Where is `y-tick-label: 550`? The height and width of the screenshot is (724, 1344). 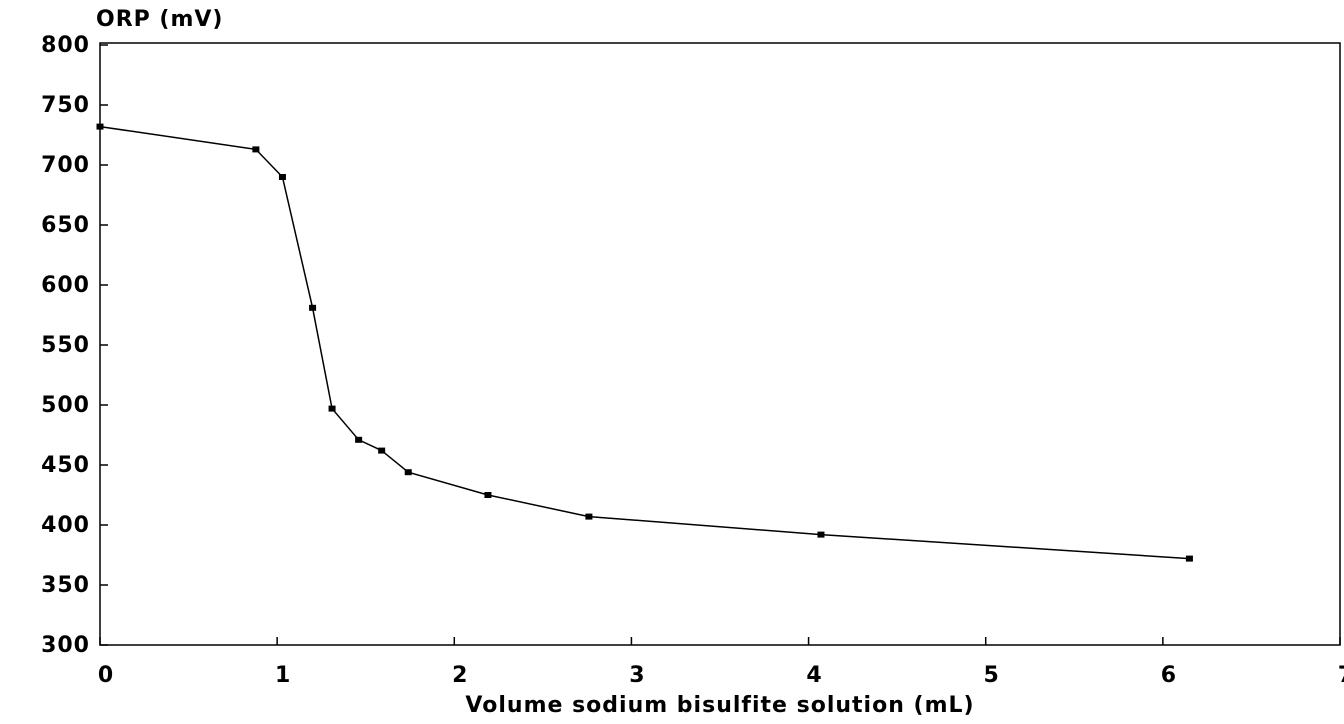
y-tick-label: 550 is located at coordinates (65, 345).